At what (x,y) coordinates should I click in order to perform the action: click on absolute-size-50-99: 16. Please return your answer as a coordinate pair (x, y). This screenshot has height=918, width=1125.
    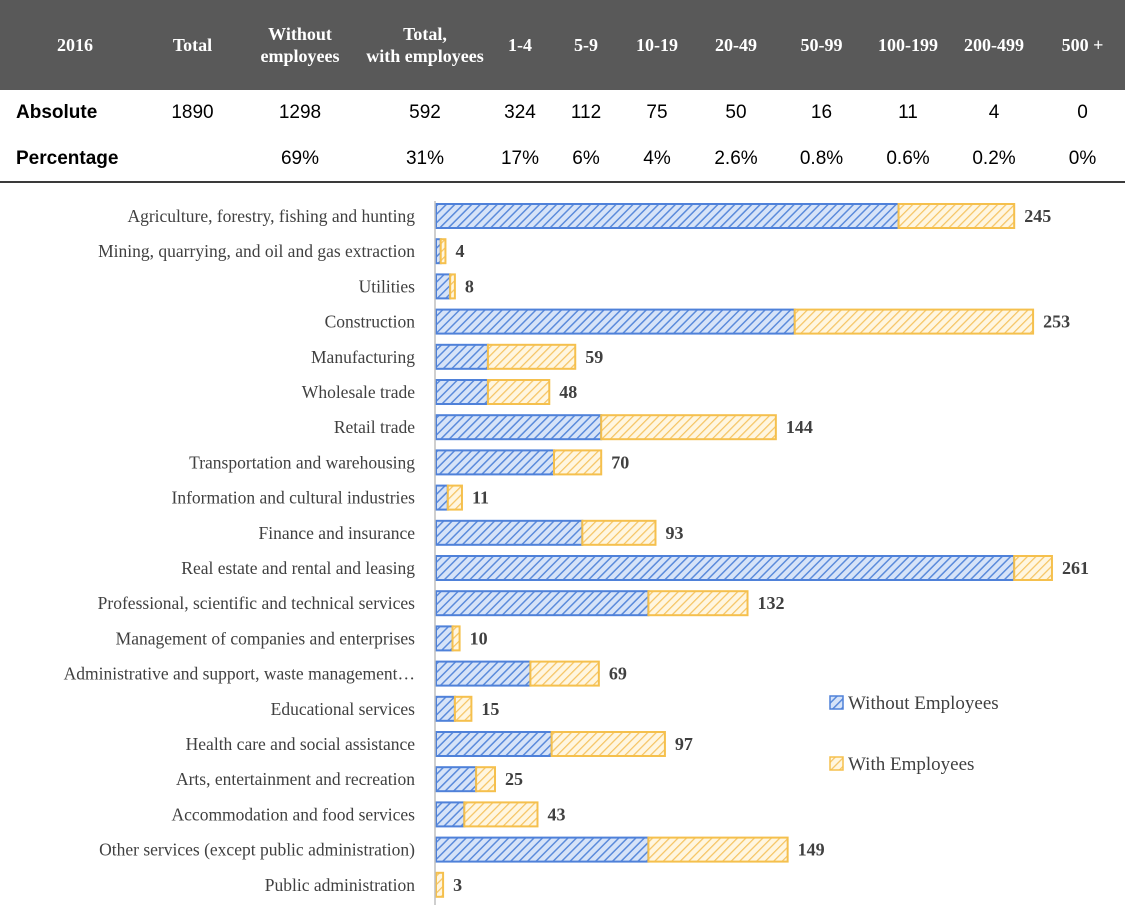
    Looking at the image, I should click on (821, 112).